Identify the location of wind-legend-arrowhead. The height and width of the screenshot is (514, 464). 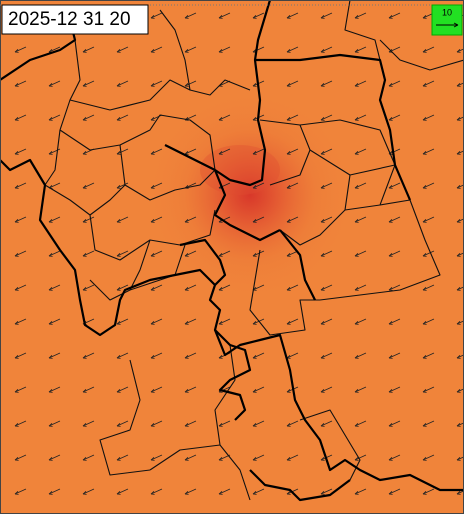
(456, 25).